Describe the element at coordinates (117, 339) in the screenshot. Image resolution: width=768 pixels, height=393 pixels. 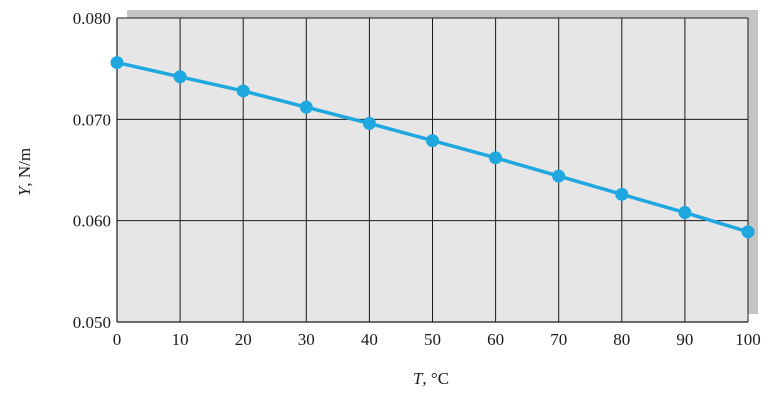
I see `x-tick-label-0: 0` at that location.